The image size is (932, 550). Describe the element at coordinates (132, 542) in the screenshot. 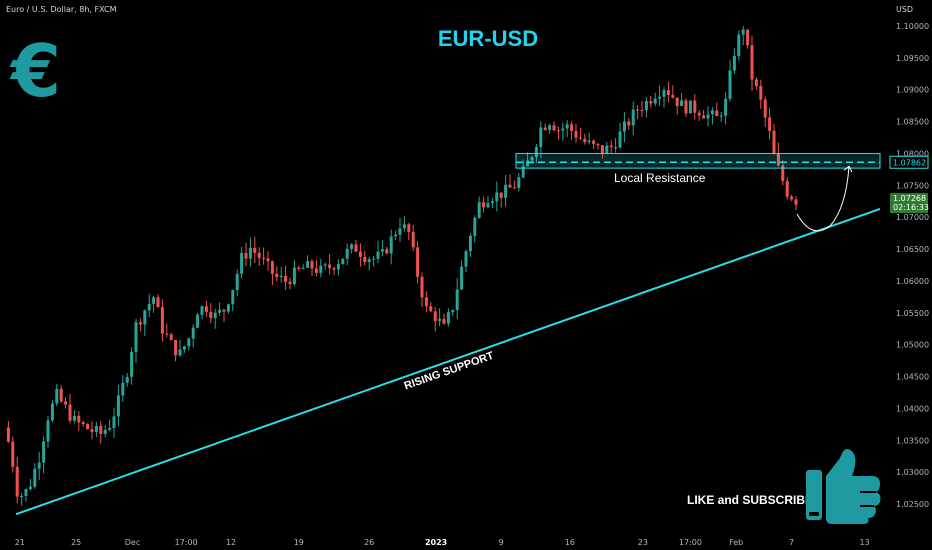

I see `x-tick-label: Dec` at that location.